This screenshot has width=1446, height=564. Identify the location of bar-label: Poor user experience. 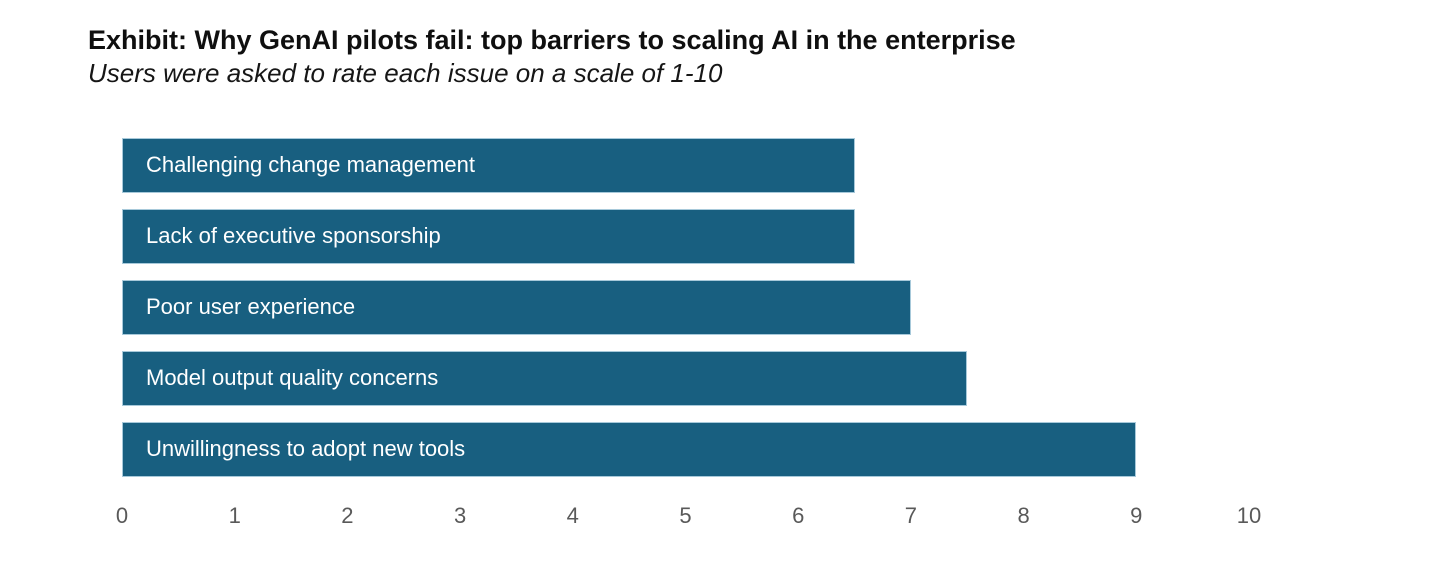
(251, 307).